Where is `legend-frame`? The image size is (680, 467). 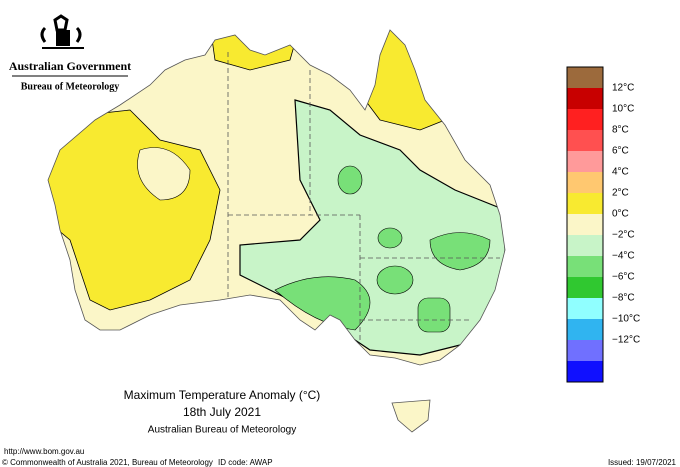
legend-frame is located at coordinates (585, 224).